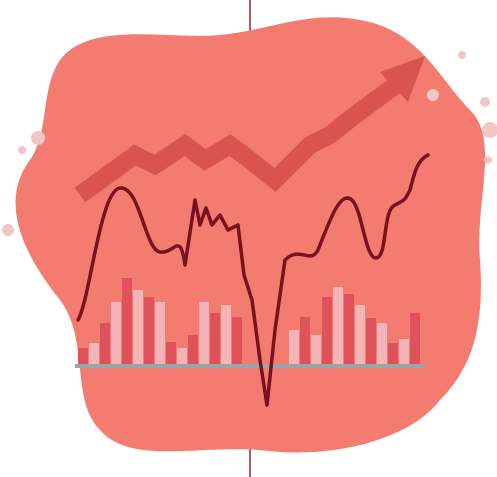  I want to click on bars, so click(249, 321).